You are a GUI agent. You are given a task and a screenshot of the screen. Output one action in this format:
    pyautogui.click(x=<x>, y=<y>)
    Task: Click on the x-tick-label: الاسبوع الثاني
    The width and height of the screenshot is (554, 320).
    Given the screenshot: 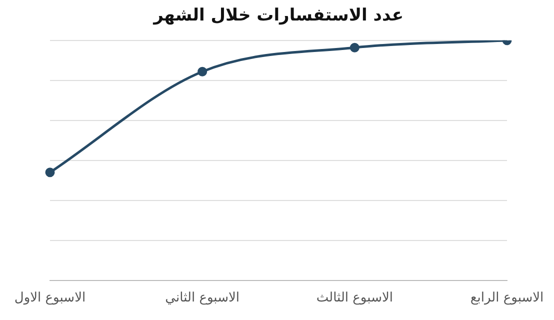 What is the action you would take?
    pyautogui.click(x=202, y=298)
    